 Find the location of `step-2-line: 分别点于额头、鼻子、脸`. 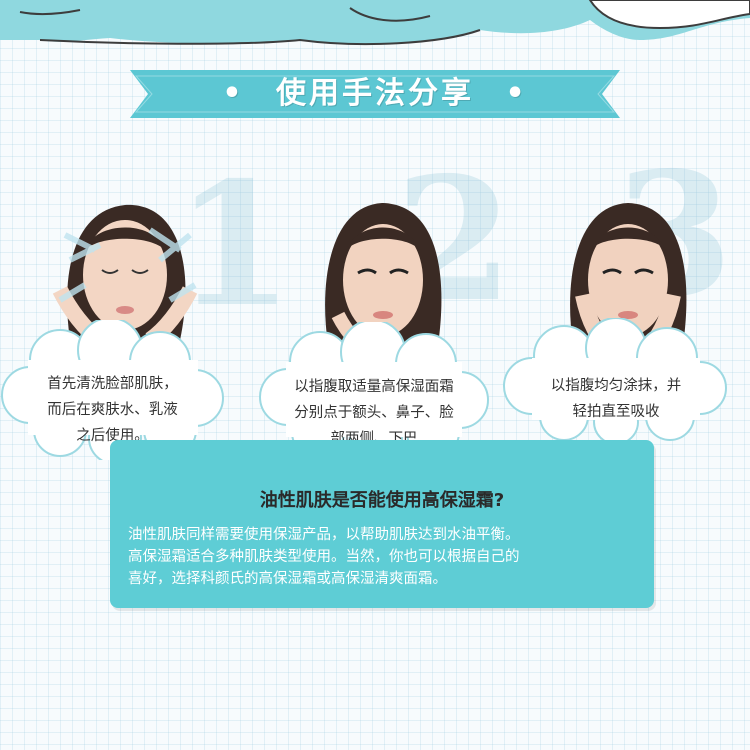

step-2-line: 分别点于额头、鼻子、脸 is located at coordinates (374, 413).